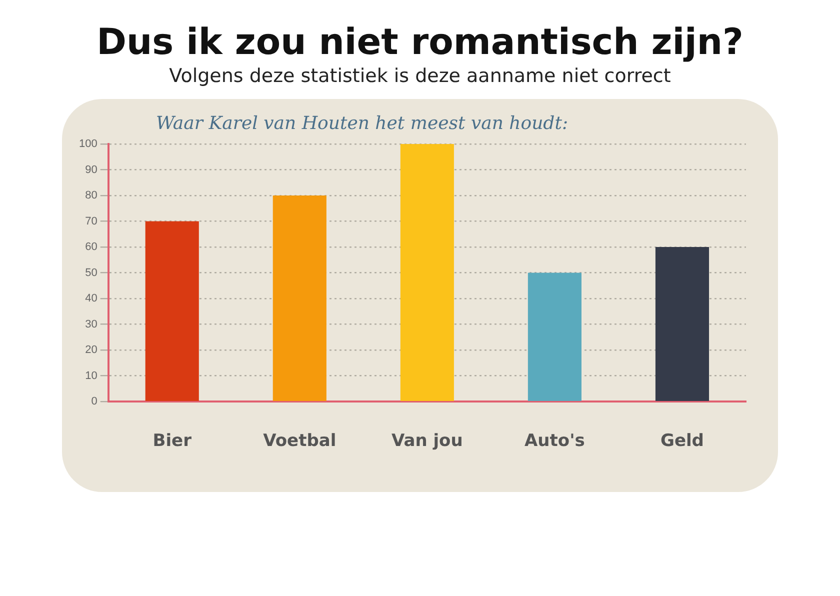  What do you see at coordinates (91, 350) in the screenshot?
I see `y-tick-label: 20` at bounding box center [91, 350].